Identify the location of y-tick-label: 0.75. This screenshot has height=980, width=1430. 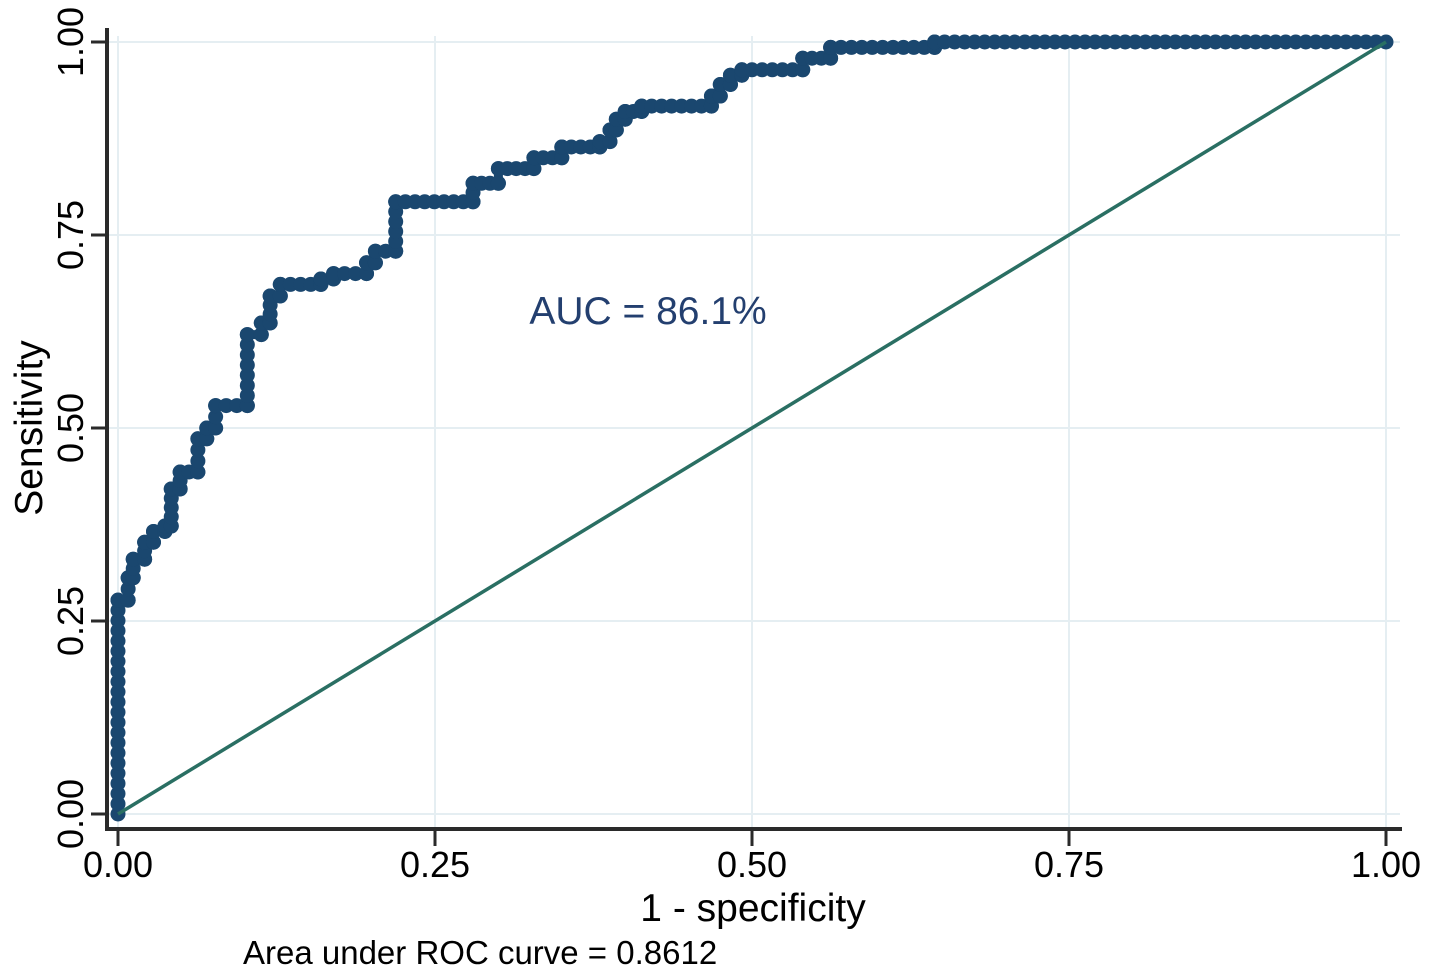
(70, 235).